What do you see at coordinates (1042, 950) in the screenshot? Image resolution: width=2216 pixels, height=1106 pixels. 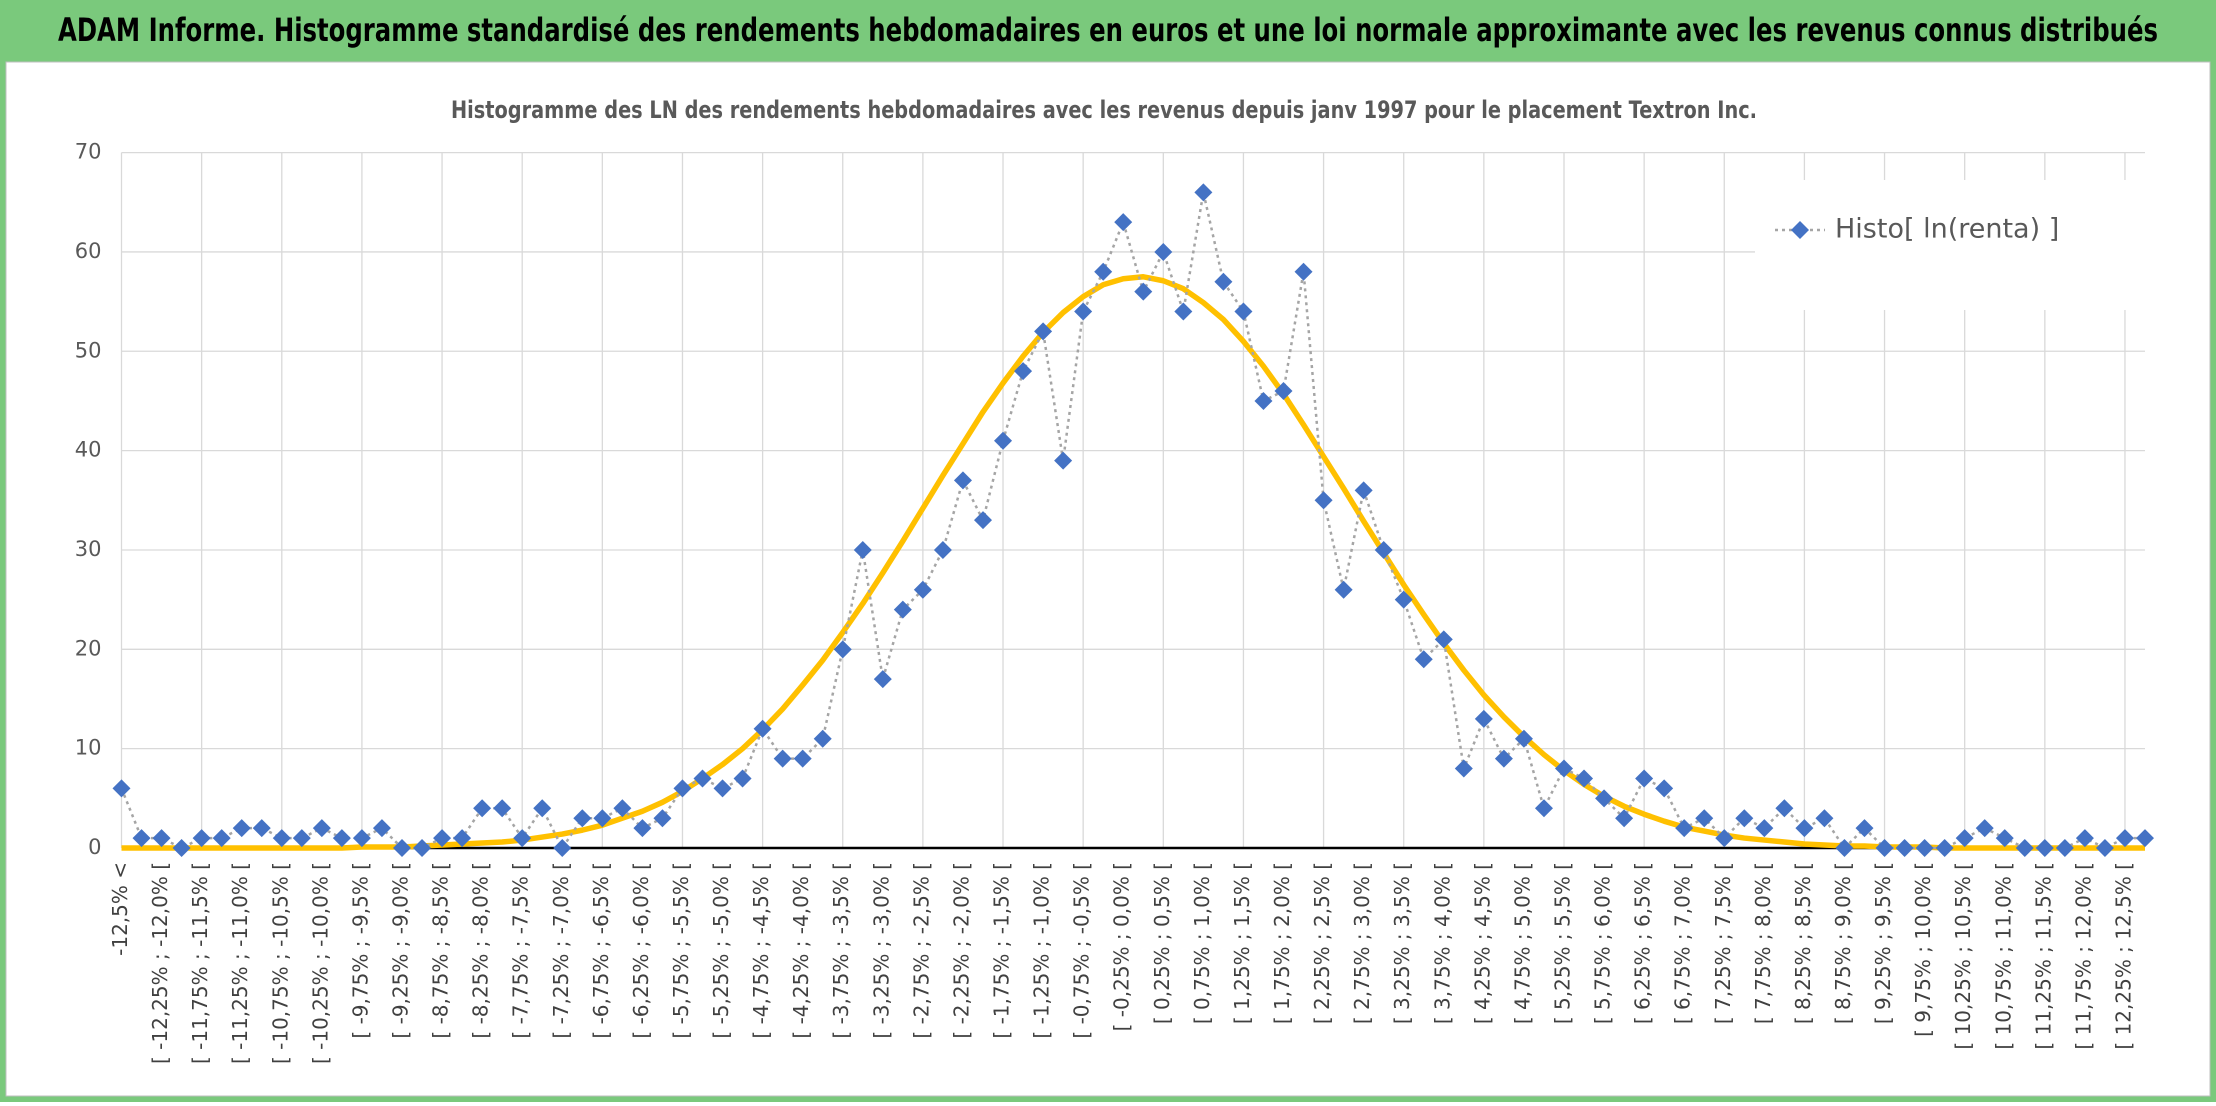 I see `x-tick-label: [ -1,25% ; -1,0% [` at bounding box center [1042, 950].